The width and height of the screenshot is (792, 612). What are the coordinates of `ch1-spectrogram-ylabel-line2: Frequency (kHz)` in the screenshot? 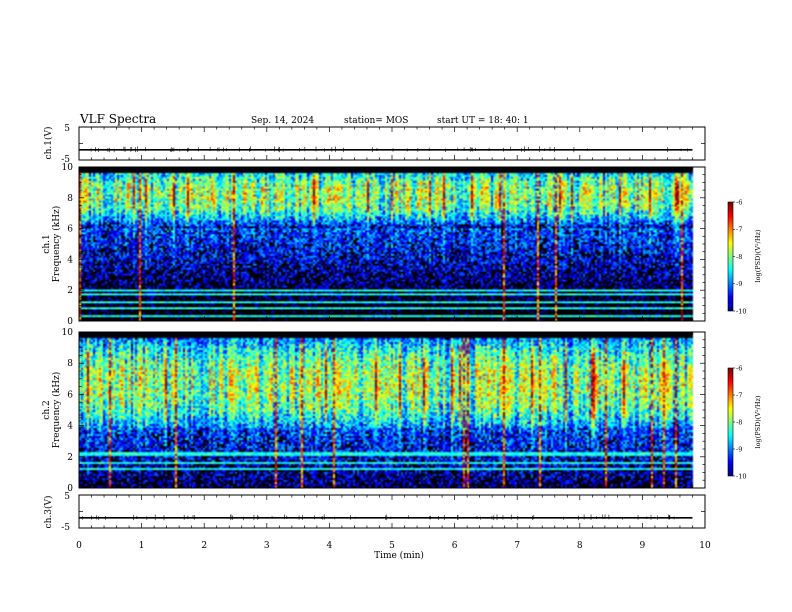 It's located at (56, 244).